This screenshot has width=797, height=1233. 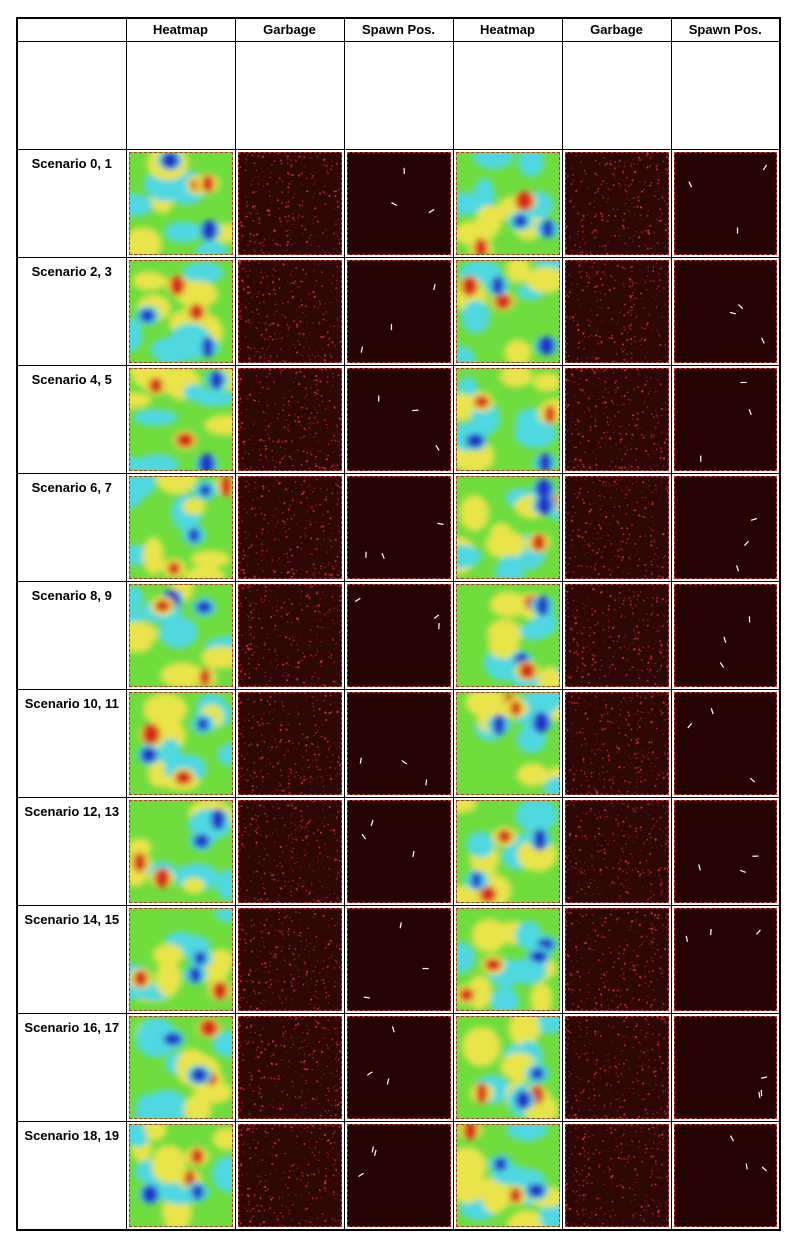 I want to click on scenario-label: Scenario 14, 15, so click(x=71, y=959).